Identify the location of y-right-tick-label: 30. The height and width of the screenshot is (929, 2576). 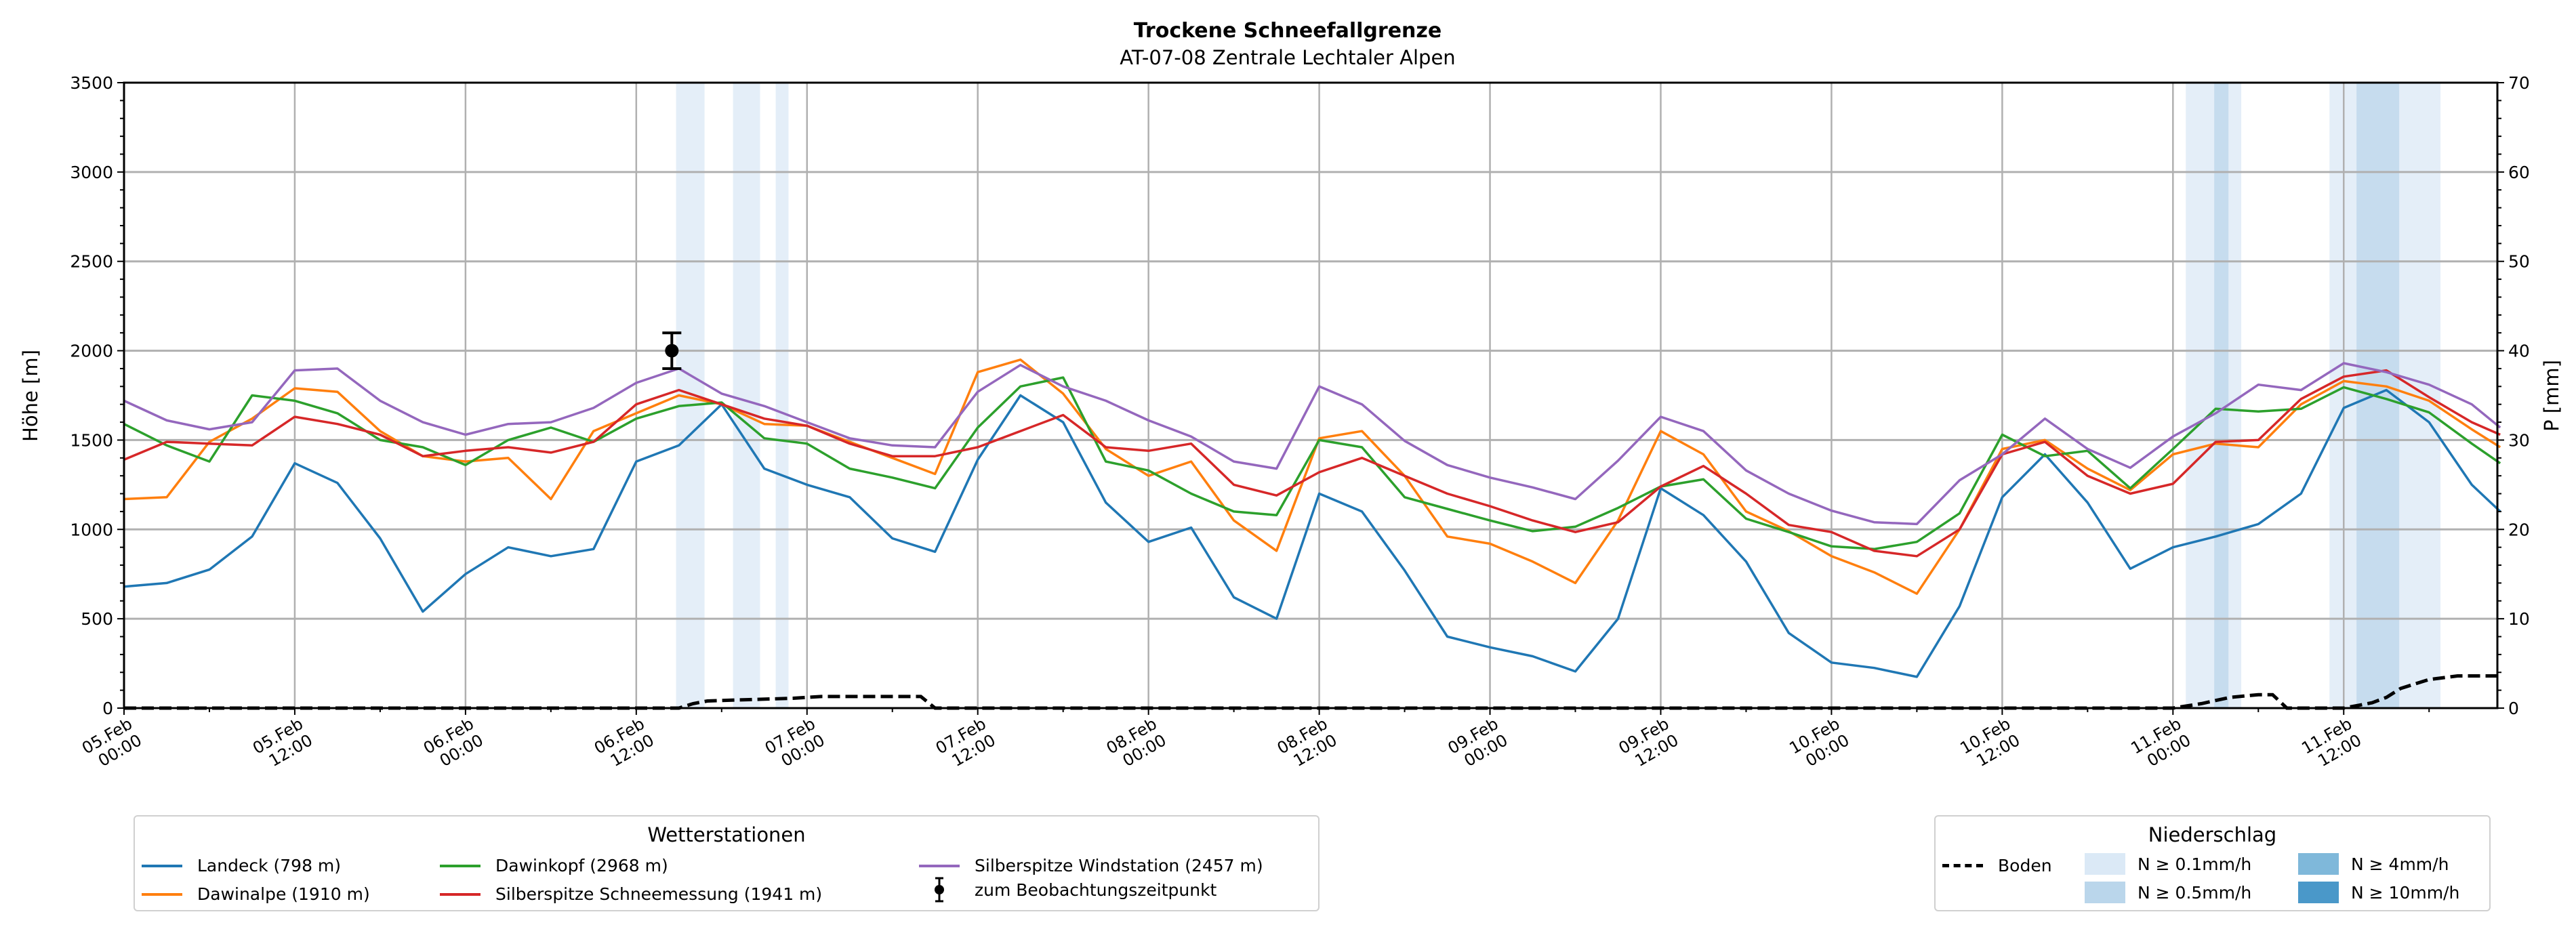
(2519, 440).